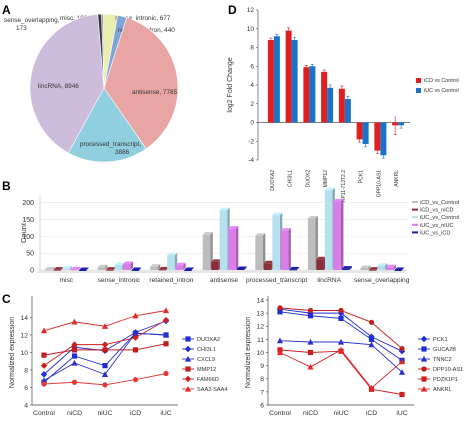  Describe the element at coordinates (143, 18) in the screenshot. I see `pie-label-sense-intronic: sense_intronic, 677` at that location.